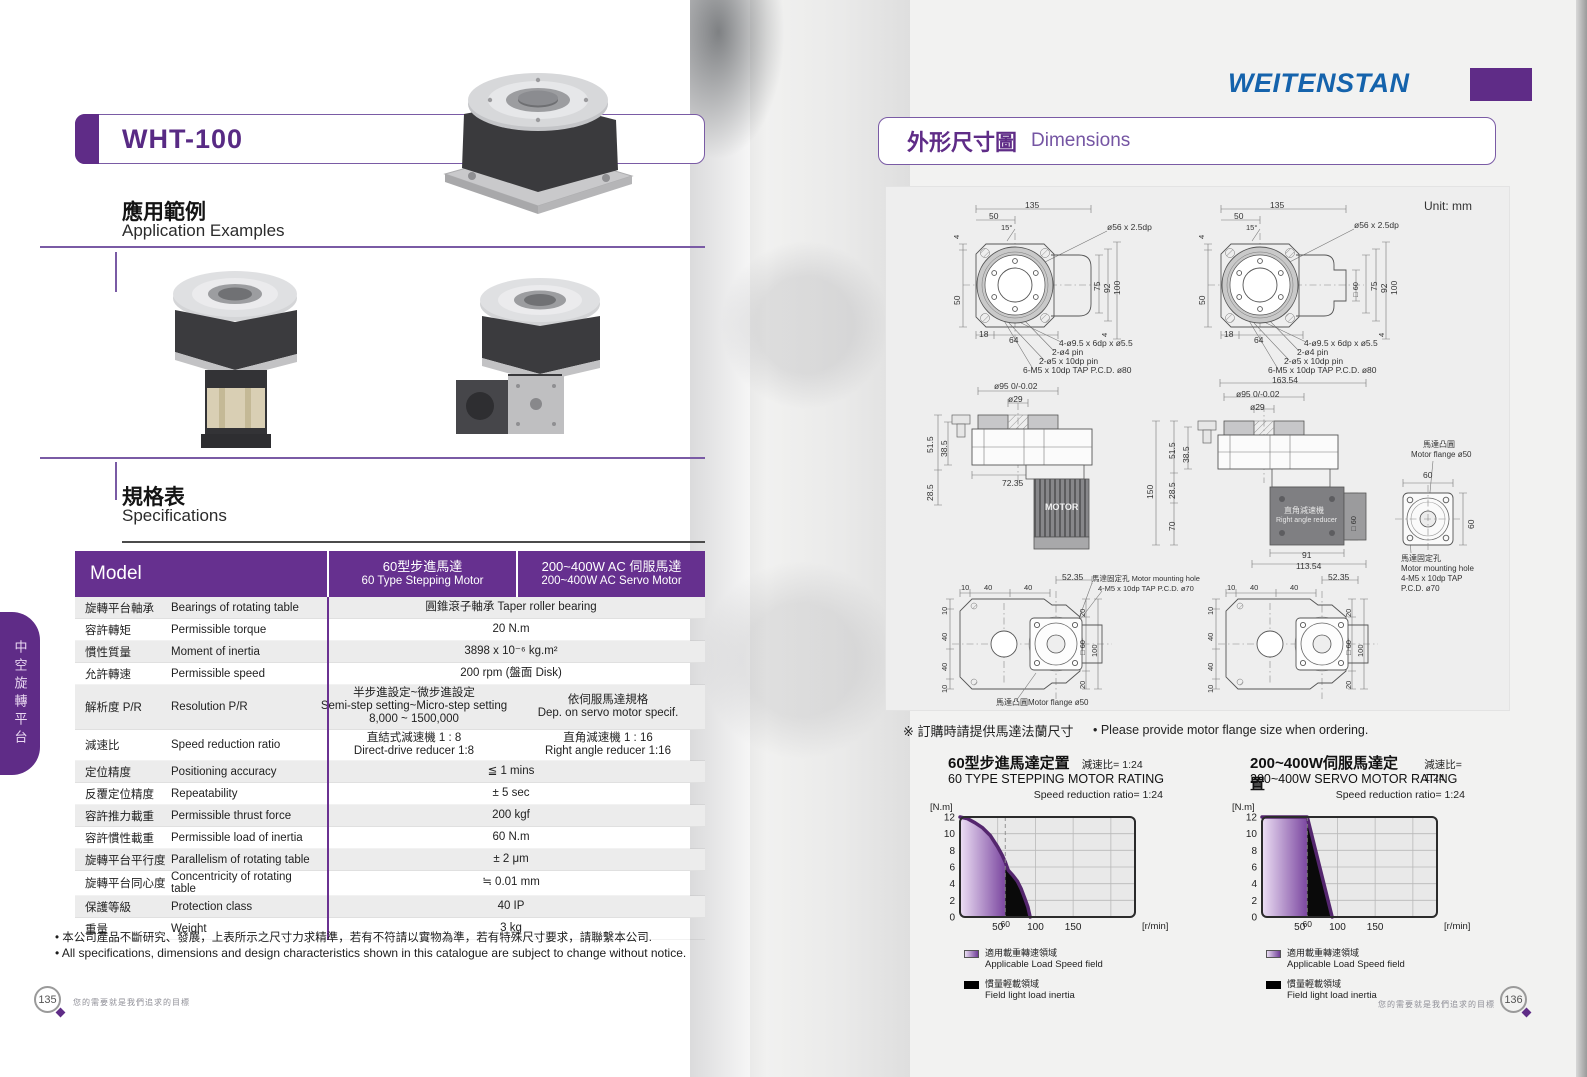 The height and width of the screenshot is (1077, 1587). I want to click on section-title-application-en: Application Examples, so click(203, 230).